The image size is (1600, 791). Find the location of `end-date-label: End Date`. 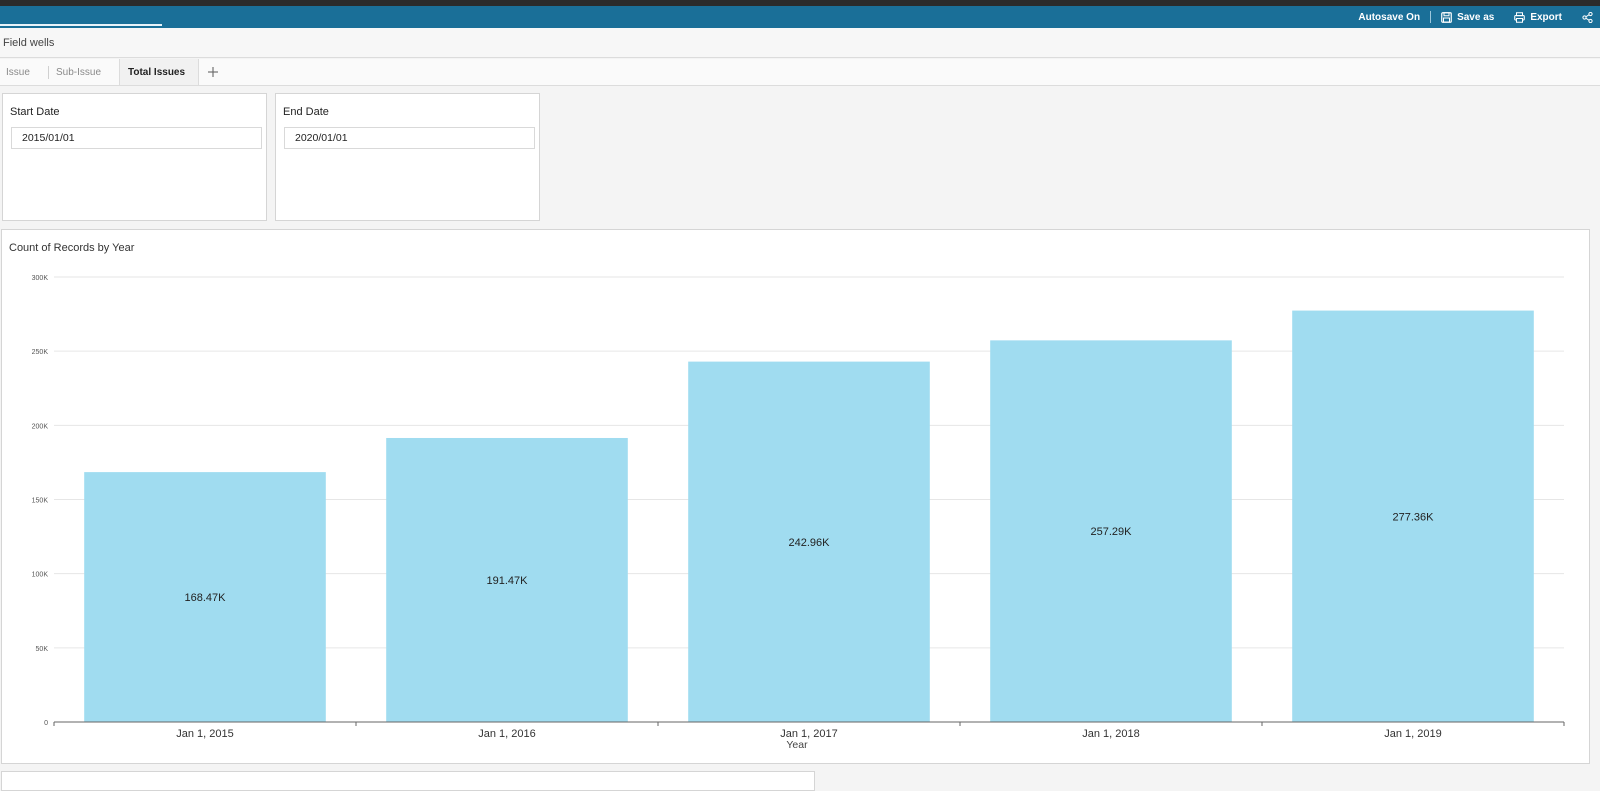

end-date-label: End Date is located at coordinates (306, 112).